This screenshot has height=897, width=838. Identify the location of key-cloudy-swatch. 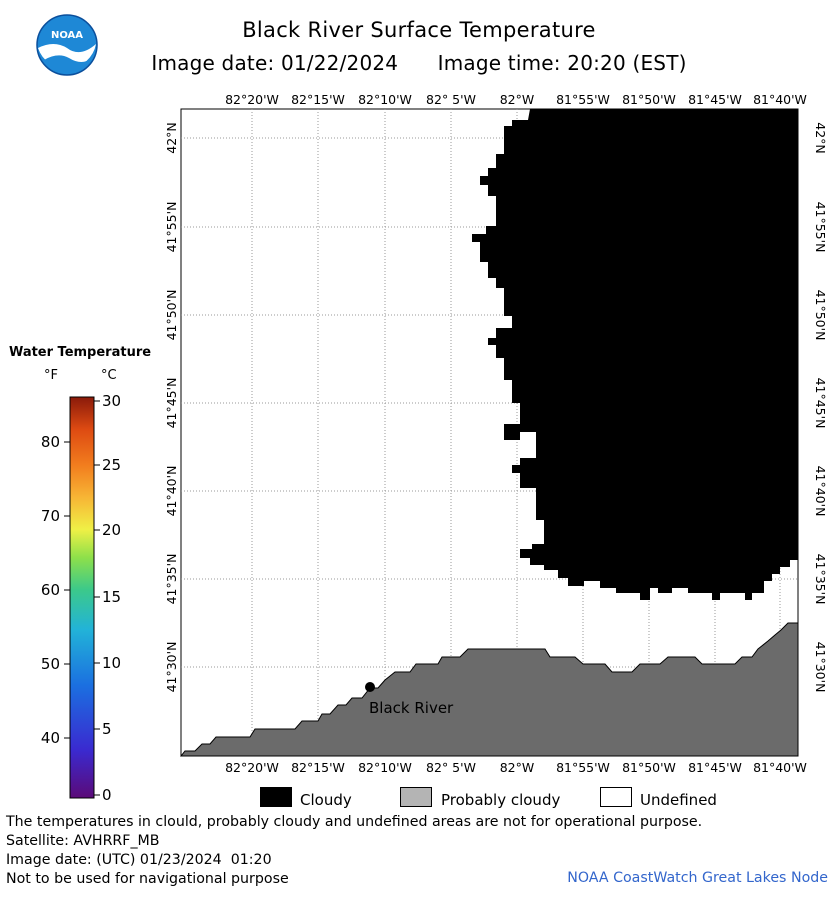
(276, 797).